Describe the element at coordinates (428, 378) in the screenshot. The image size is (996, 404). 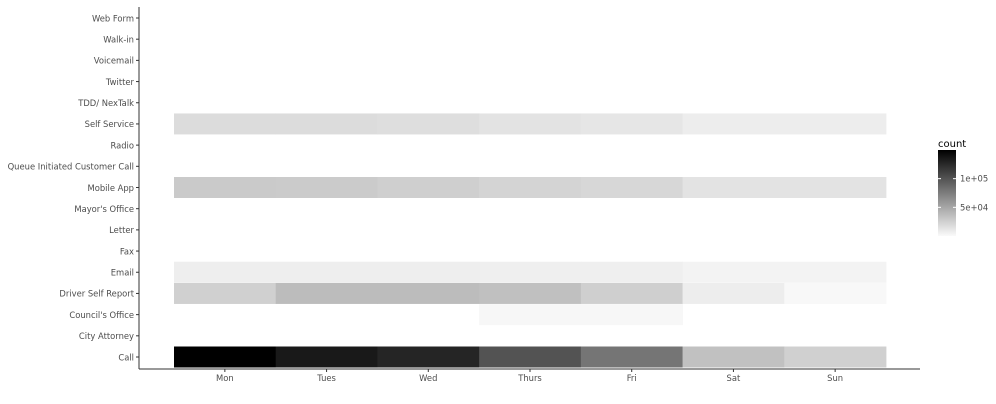
I see `x-tick-label-wed: Wed` at that location.